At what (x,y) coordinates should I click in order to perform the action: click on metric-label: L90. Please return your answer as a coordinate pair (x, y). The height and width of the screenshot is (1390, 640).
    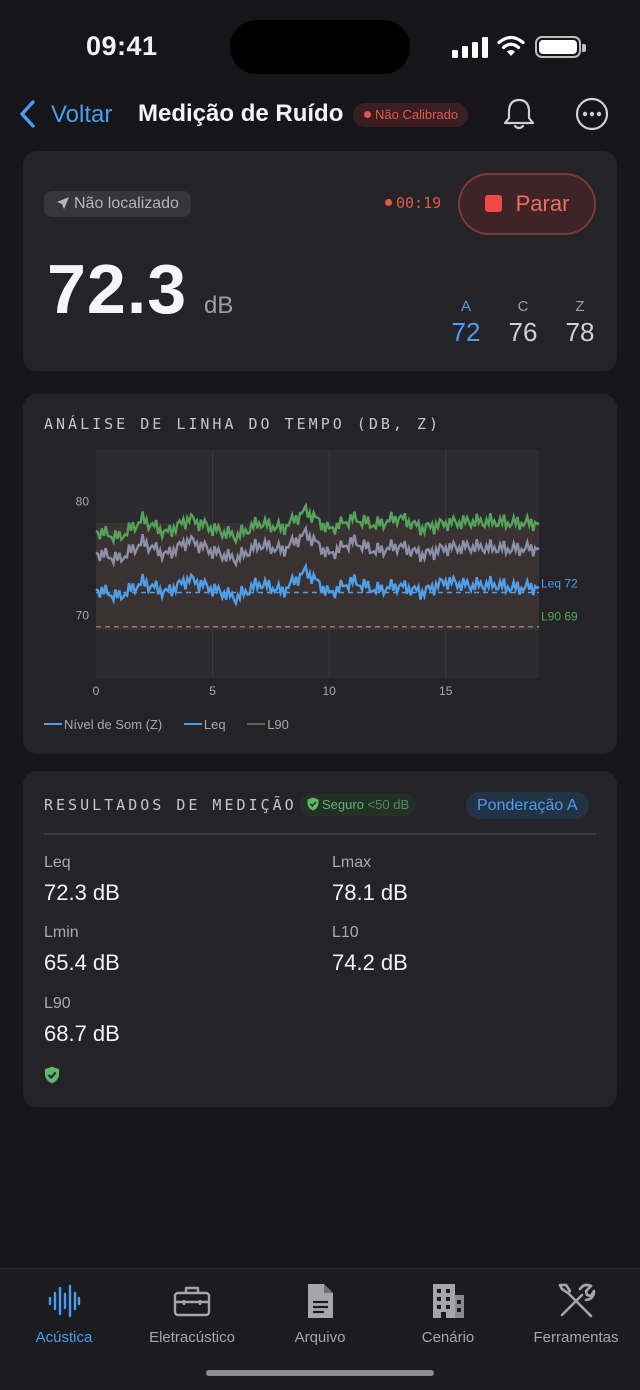
    Looking at the image, I should click on (57, 1003).